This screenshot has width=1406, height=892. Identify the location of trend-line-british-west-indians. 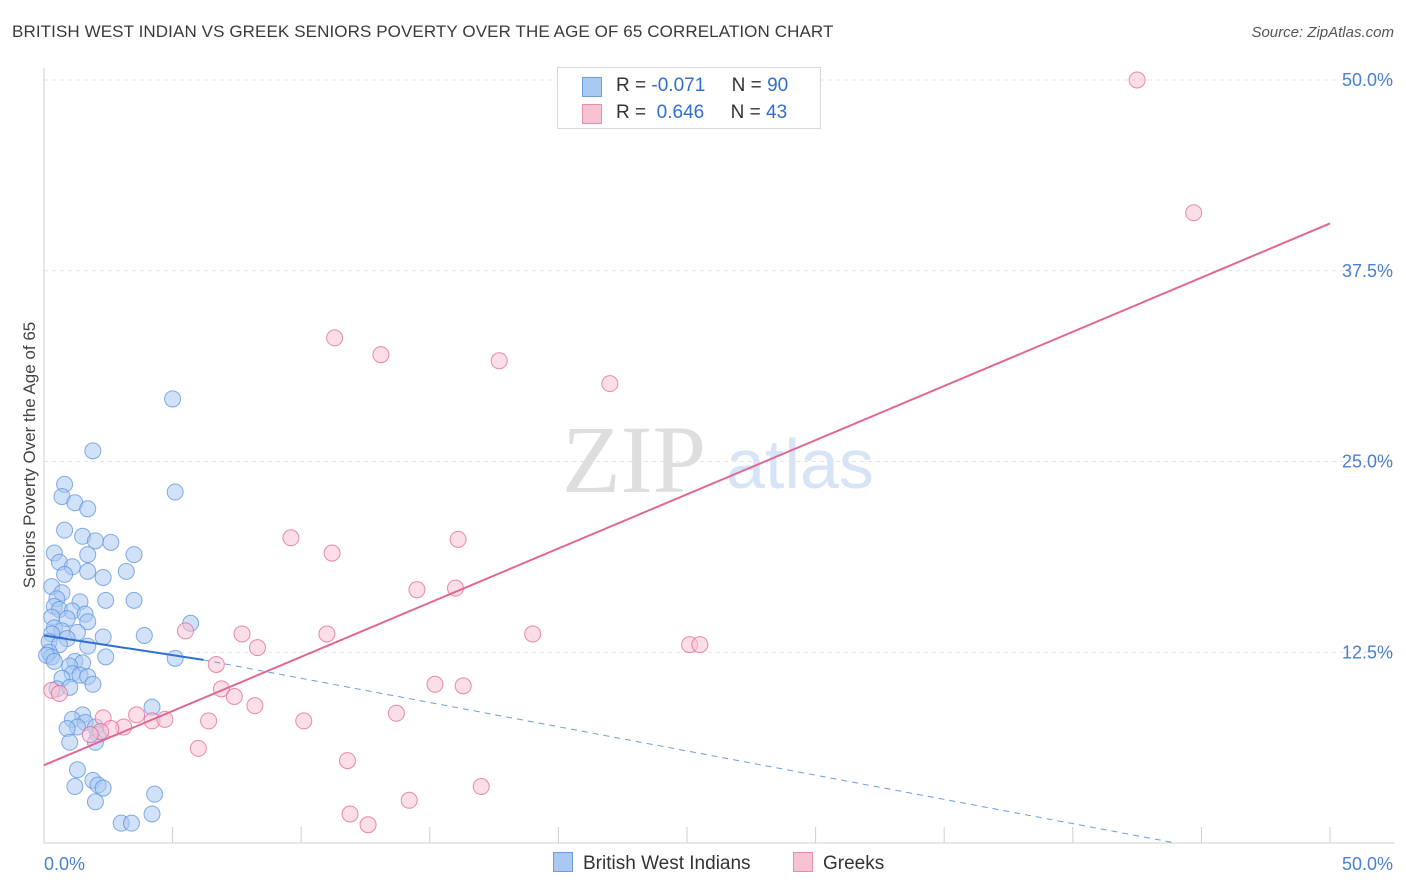
(123, 647).